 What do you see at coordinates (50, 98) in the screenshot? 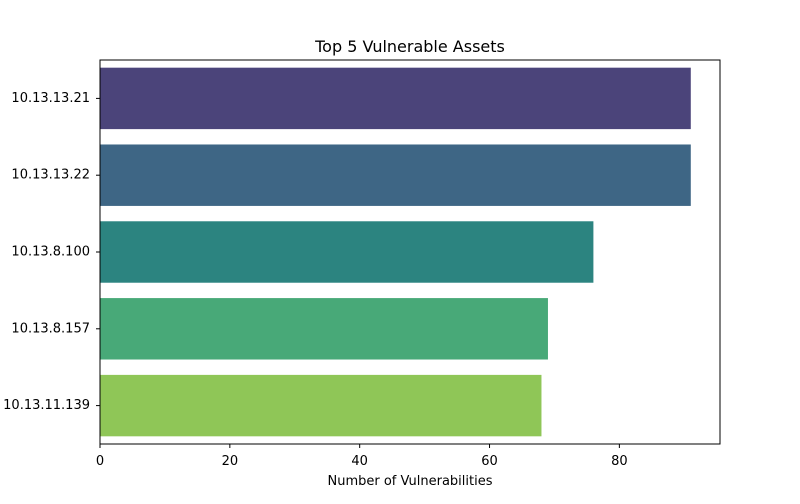
I see `y-tick-label: 10.13.13.21` at bounding box center [50, 98].